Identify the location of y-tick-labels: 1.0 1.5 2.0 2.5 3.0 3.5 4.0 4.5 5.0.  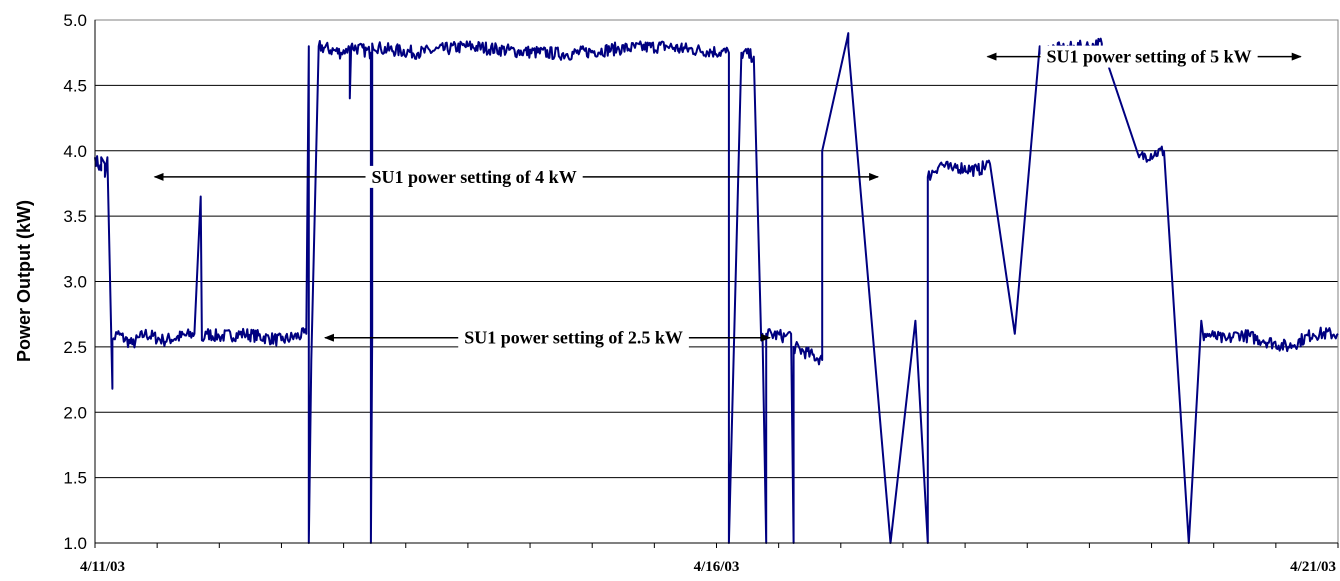
(75, 282).